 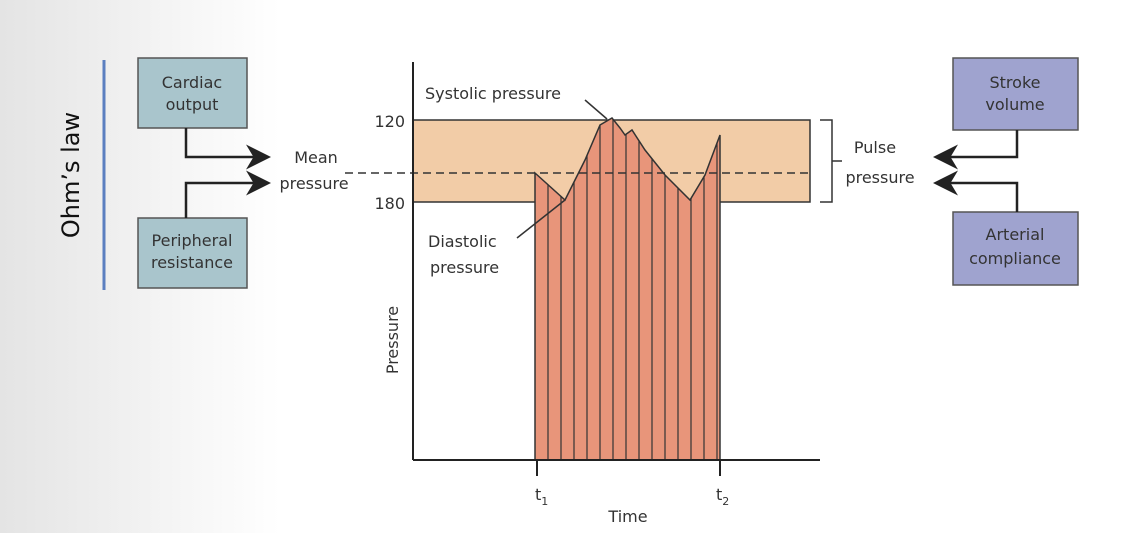 What do you see at coordinates (71, 175) in the screenshot?
I see `title: Ohm’s law` at bounding box center [71, 175].